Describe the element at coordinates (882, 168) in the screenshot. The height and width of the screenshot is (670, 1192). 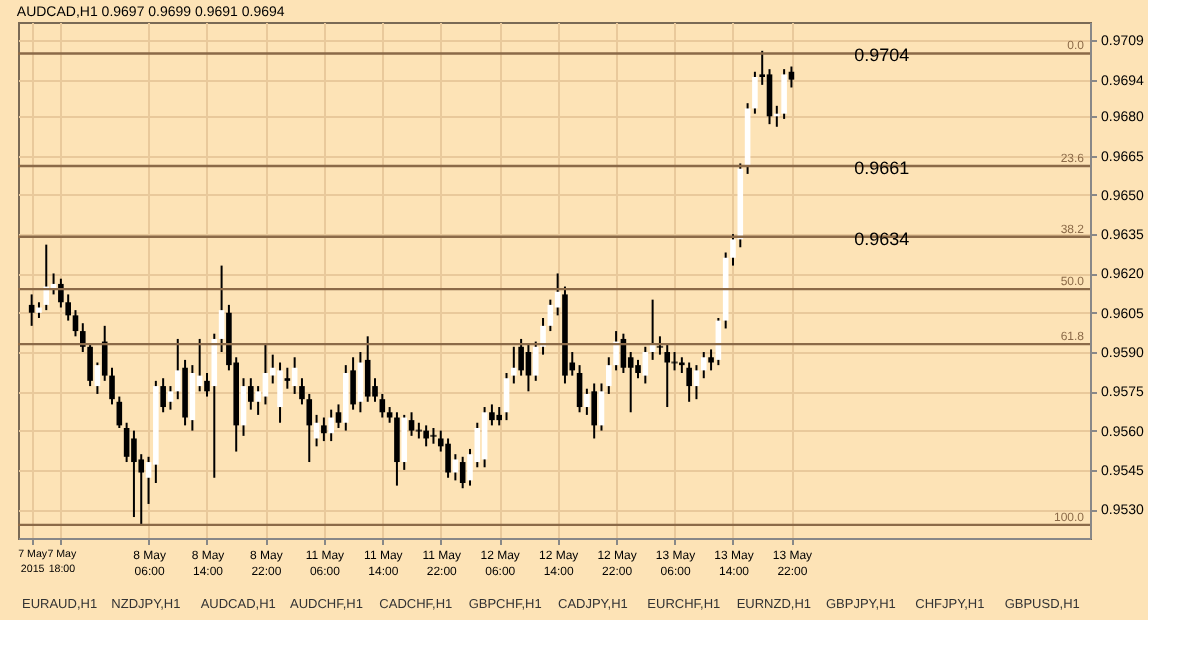
I see `ref-line-label: 0.9661` at that location.